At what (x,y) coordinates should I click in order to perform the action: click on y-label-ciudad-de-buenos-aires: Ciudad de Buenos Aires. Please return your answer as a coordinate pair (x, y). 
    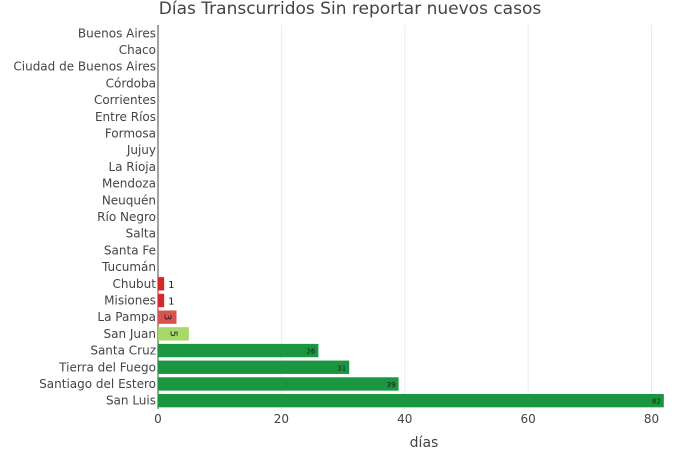
    Looking at the image, I should click on (84, 67).